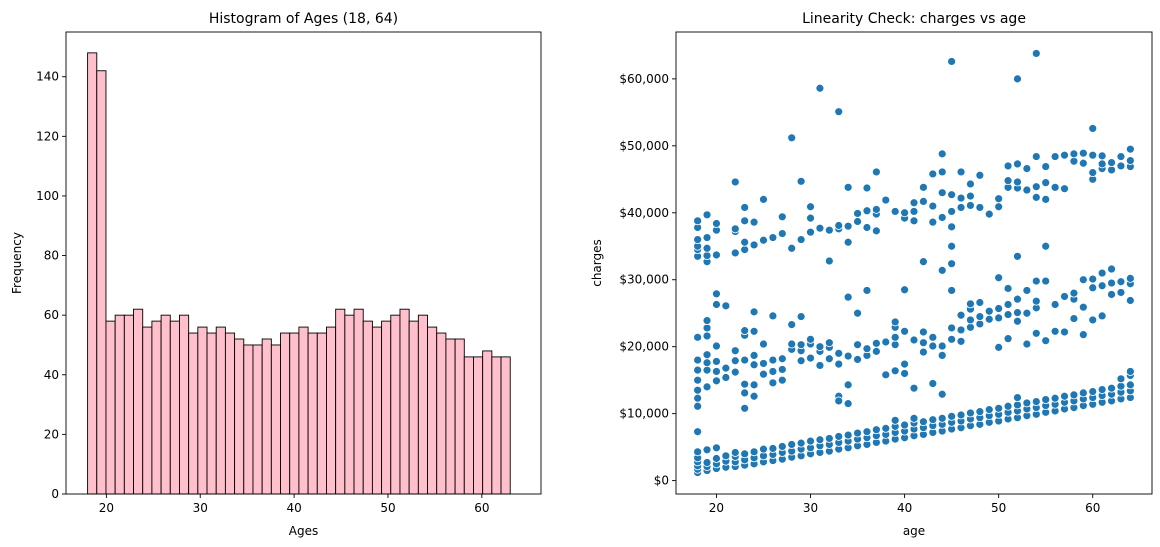 This screenshot has width=1160, height=547. What do you see at coordinates (810, 508) in the screenshot?
I see `scatter-x-tick-label: 30` at bounding box center [810, 508].